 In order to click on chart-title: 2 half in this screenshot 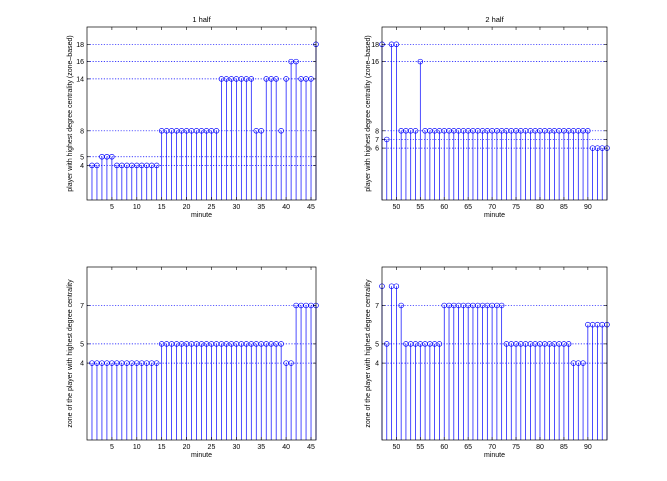, I will do `click(494, 19)`.